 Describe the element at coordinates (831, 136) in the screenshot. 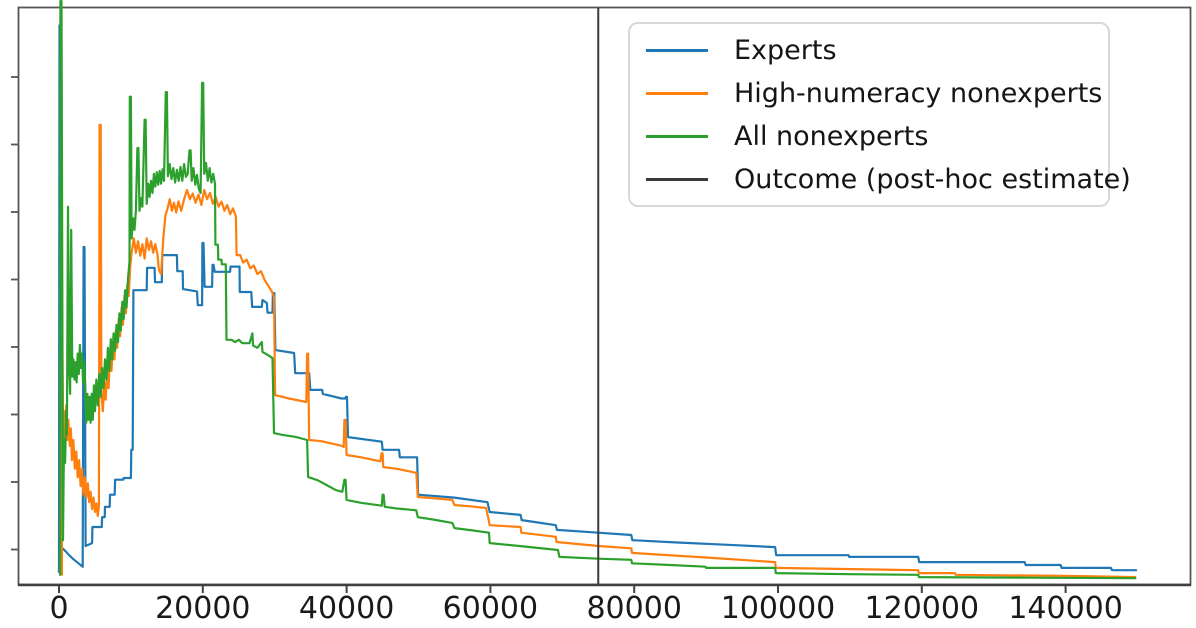

I see `legend-label: All nonexperts` at that location.